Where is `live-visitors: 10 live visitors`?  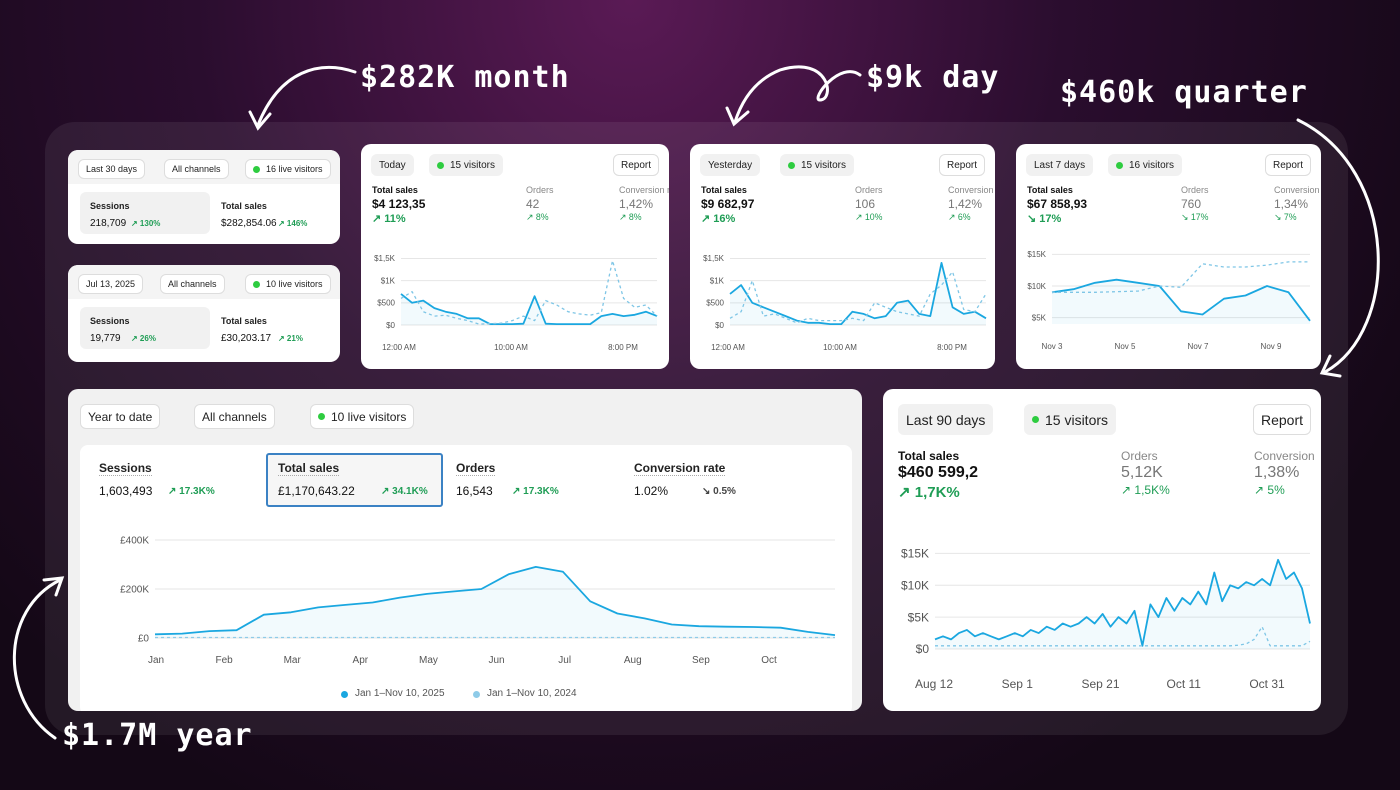
live-visitors: 10 live visitors is located at coordinates (362, 416).